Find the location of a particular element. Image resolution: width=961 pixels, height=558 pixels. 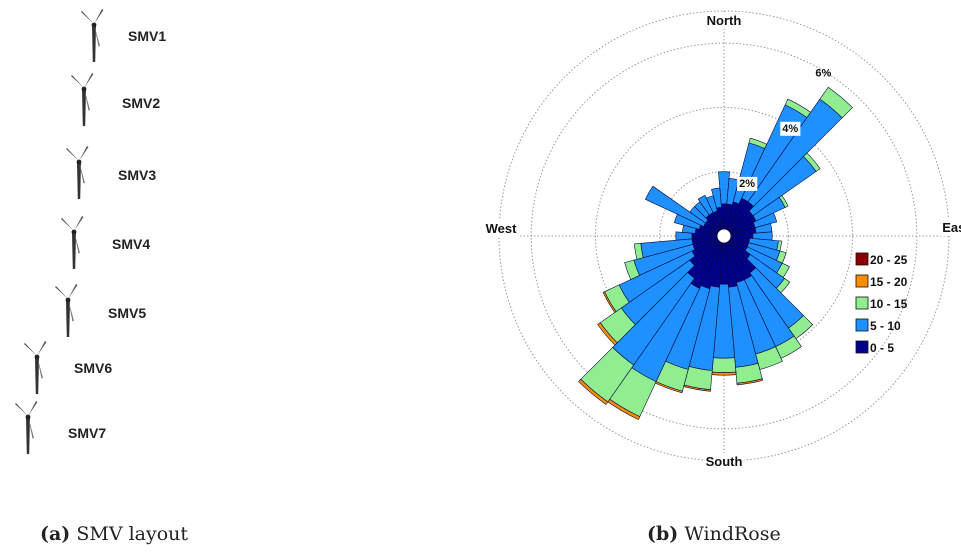

legend-label: 10 - 15 is located at coordinates (889, 304).